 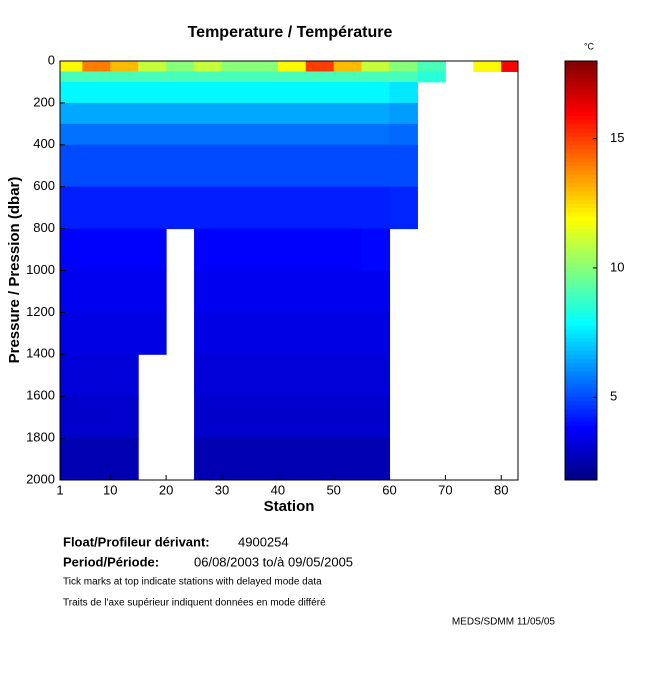 What do you see at coordinates (51, 59) in the screenshot?
I see `y-tick-label: 0` at bounding box center [51, 59].